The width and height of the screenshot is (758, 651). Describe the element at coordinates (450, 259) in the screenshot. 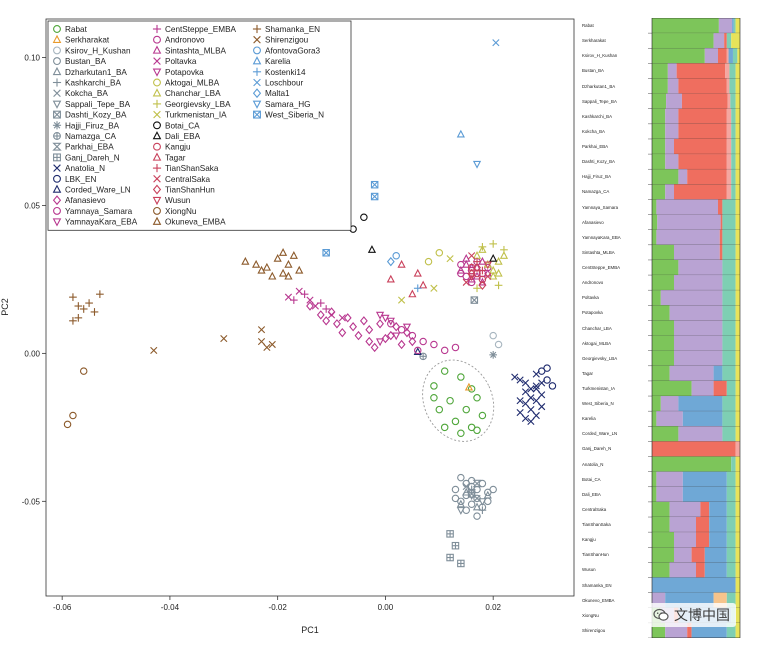

I see `point-turkmenistan-ia` at that location.